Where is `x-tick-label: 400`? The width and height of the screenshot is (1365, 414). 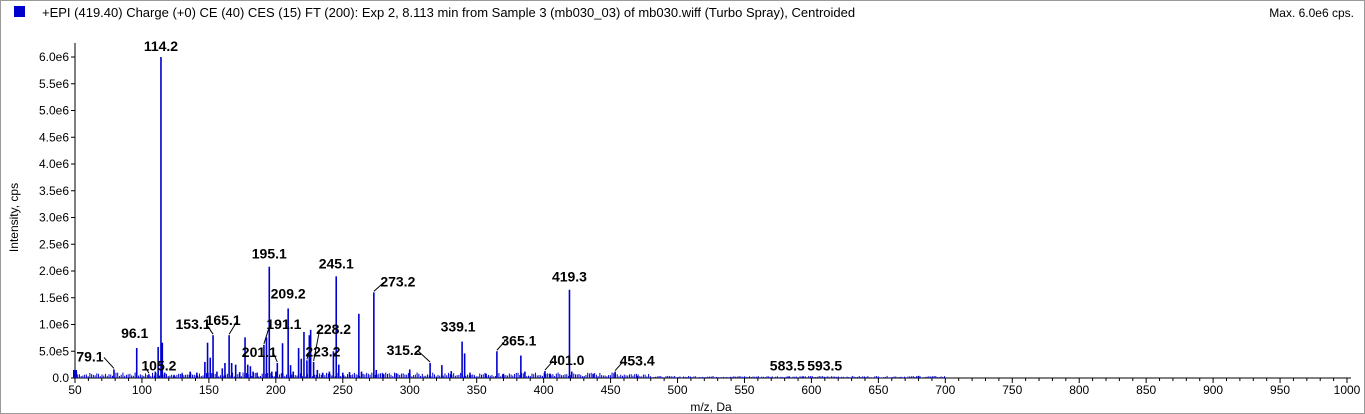
x-tick-label: 400 is located at coordinates (544, 390).